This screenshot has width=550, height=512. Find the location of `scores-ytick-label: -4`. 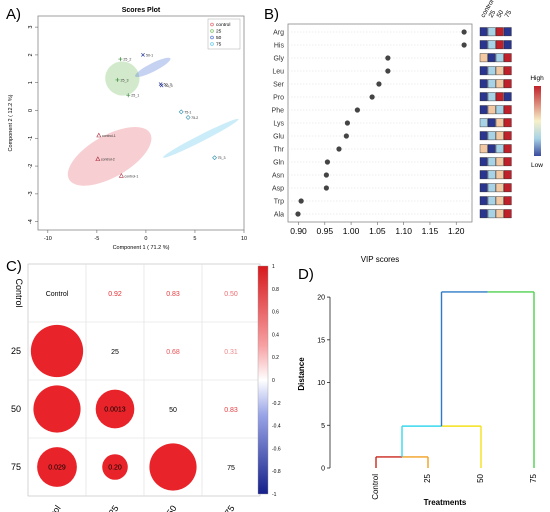

scores-ytick-label: -4 is located at coordinates (31, 221).